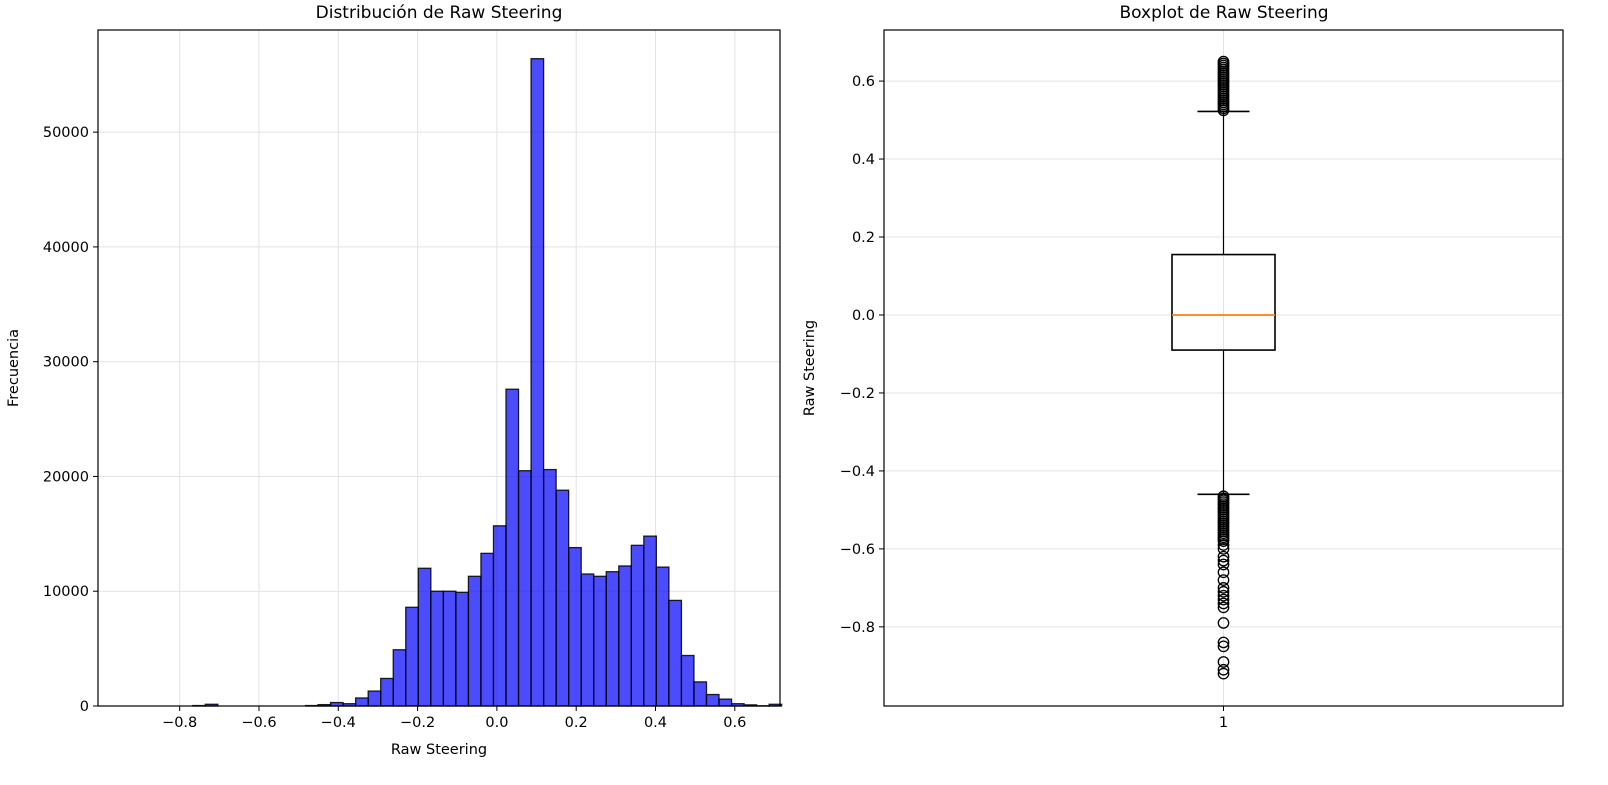 This screenshot has height=785, width=1608. What do you see at coordinates (863, 160) in the screenshot?
I see `y-tick-label: 0.4` at bounding box center [863, 160].